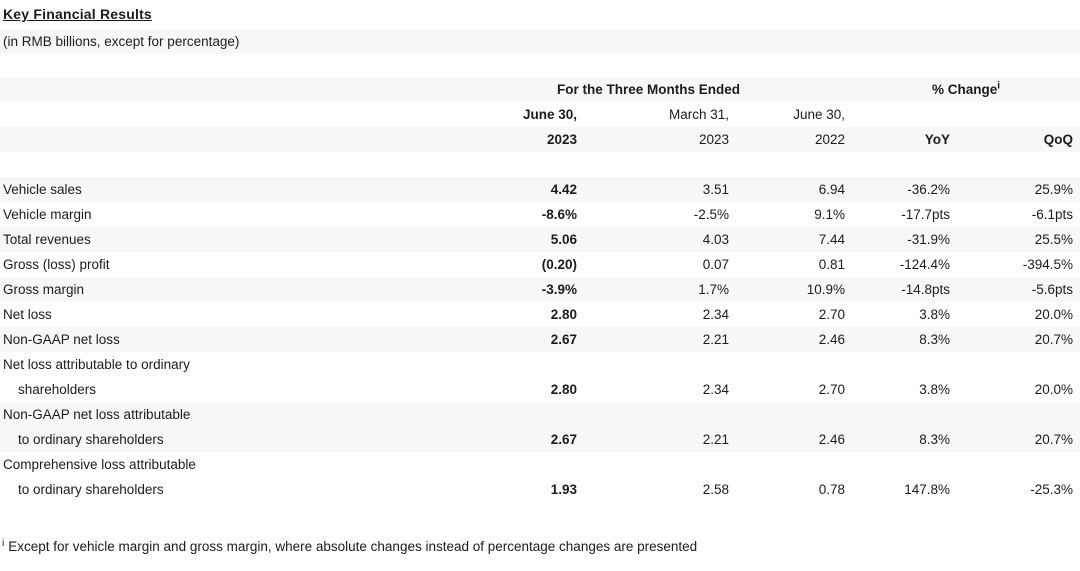 Image resolution: width=1080 pixels, height=571 pixels. I want to click on group-header-row: For the Three Months Ended % Changei, so click(540, 89).